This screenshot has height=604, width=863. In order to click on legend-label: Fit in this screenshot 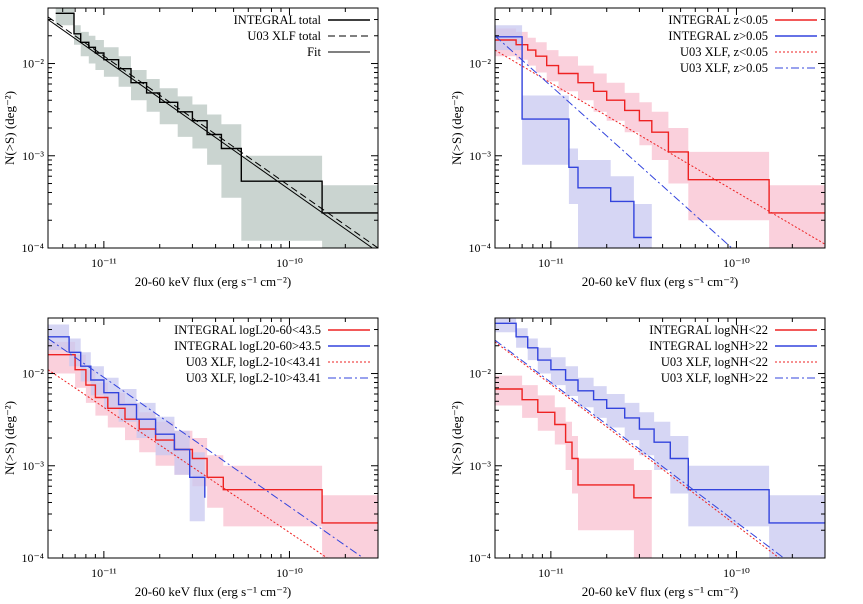, I will do `click(314, 52)`.